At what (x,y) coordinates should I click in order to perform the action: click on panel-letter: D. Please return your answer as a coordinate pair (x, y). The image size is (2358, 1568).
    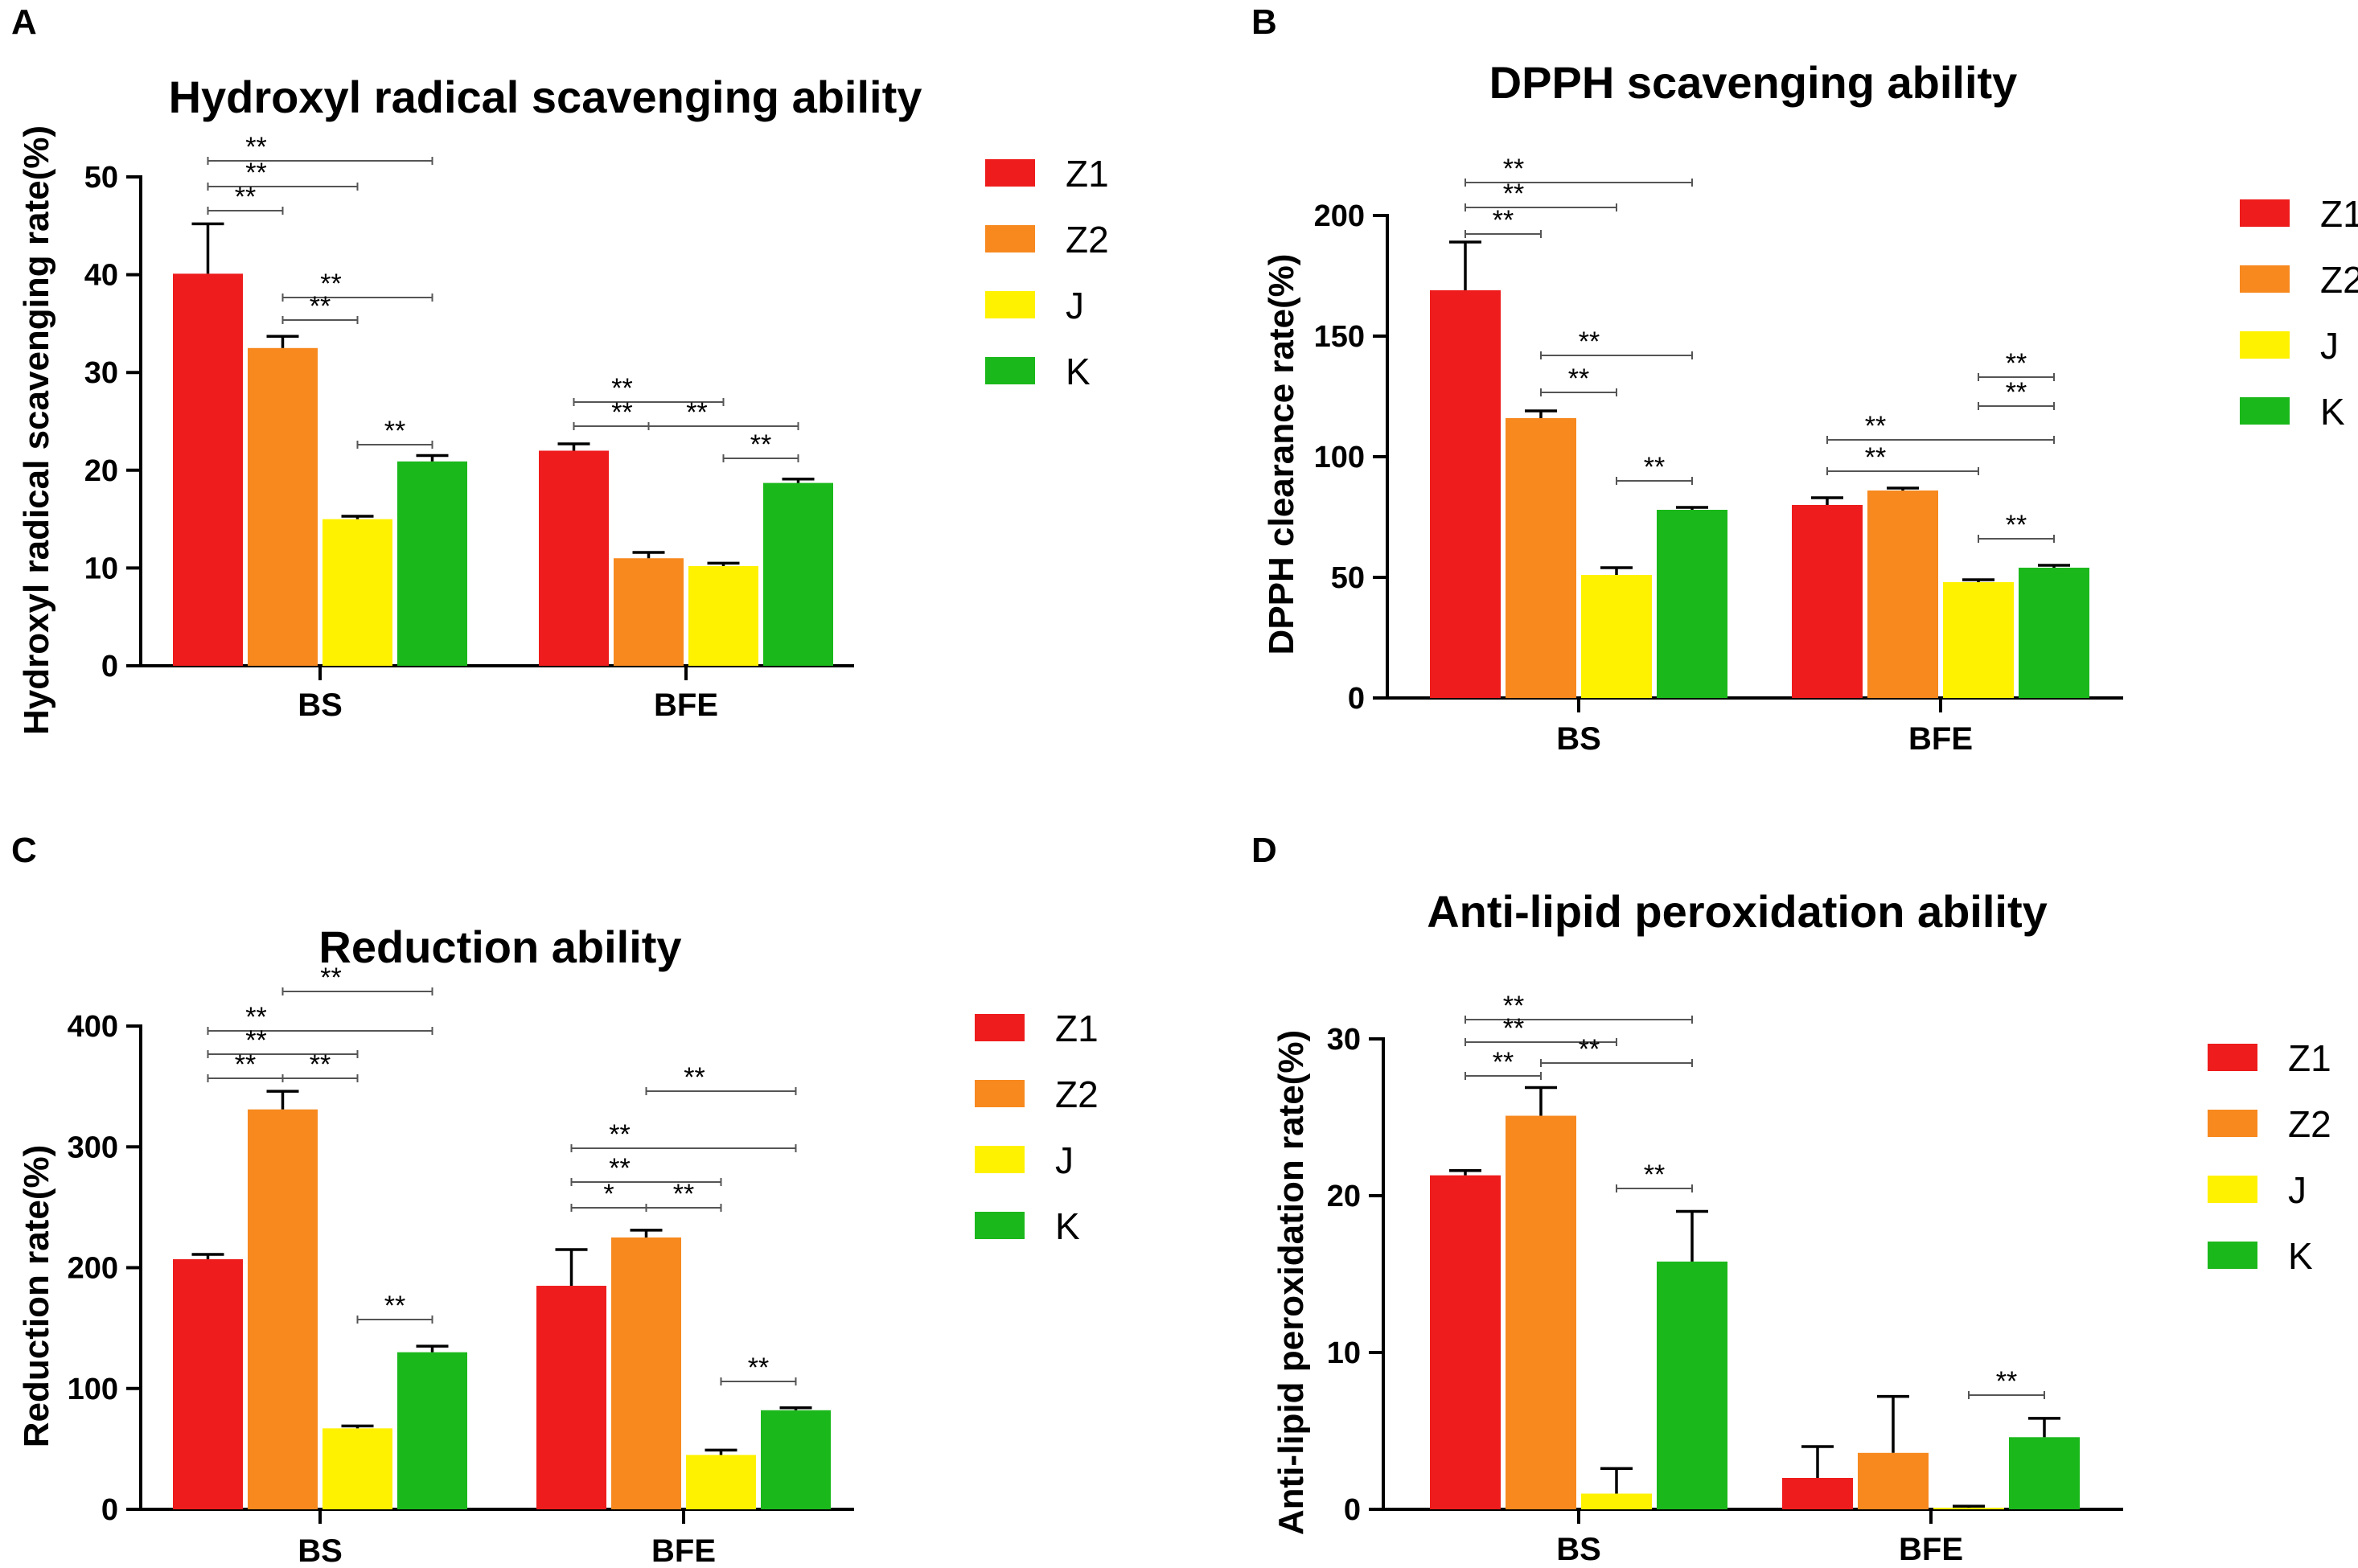
    Looking at the image, I should click on (1264, 850).